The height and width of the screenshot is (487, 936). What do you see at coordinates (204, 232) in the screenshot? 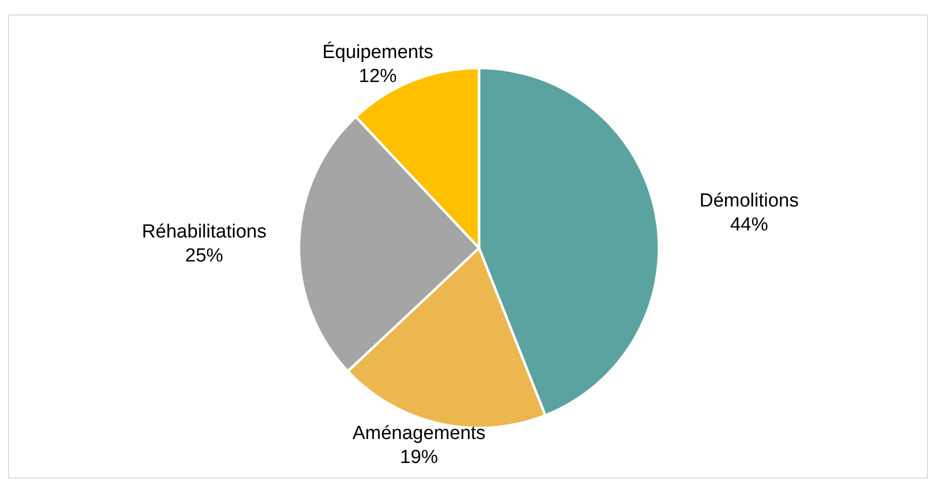
I see `slice-label: Réhabilitations` at bounding box center [204, 232].